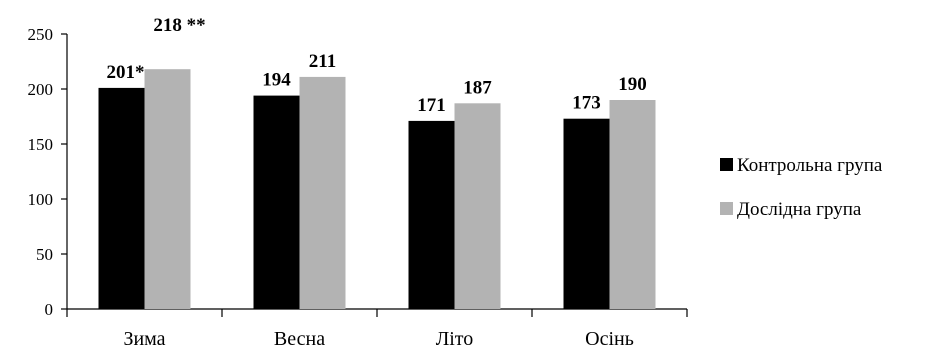 This screenshot has height=353, width=948. I want to click on x-tick-label: Літо, so click(455, 339).